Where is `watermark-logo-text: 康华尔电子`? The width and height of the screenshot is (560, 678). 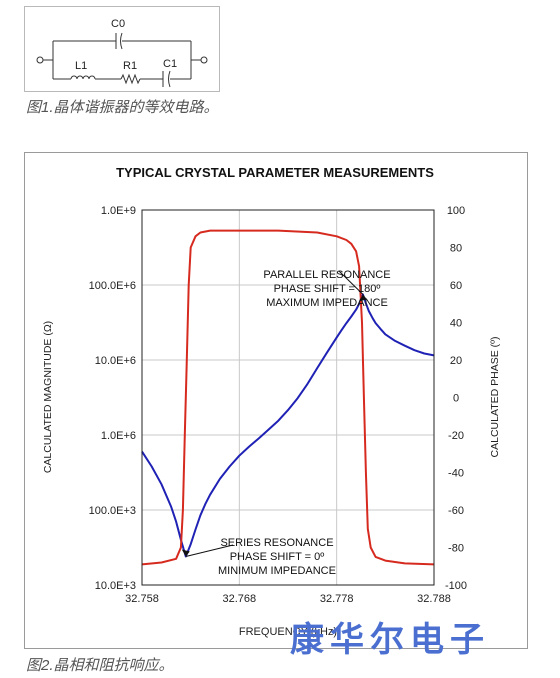
watermark-logo-text: 康华尔电子 is located at coordinates (390, 640).